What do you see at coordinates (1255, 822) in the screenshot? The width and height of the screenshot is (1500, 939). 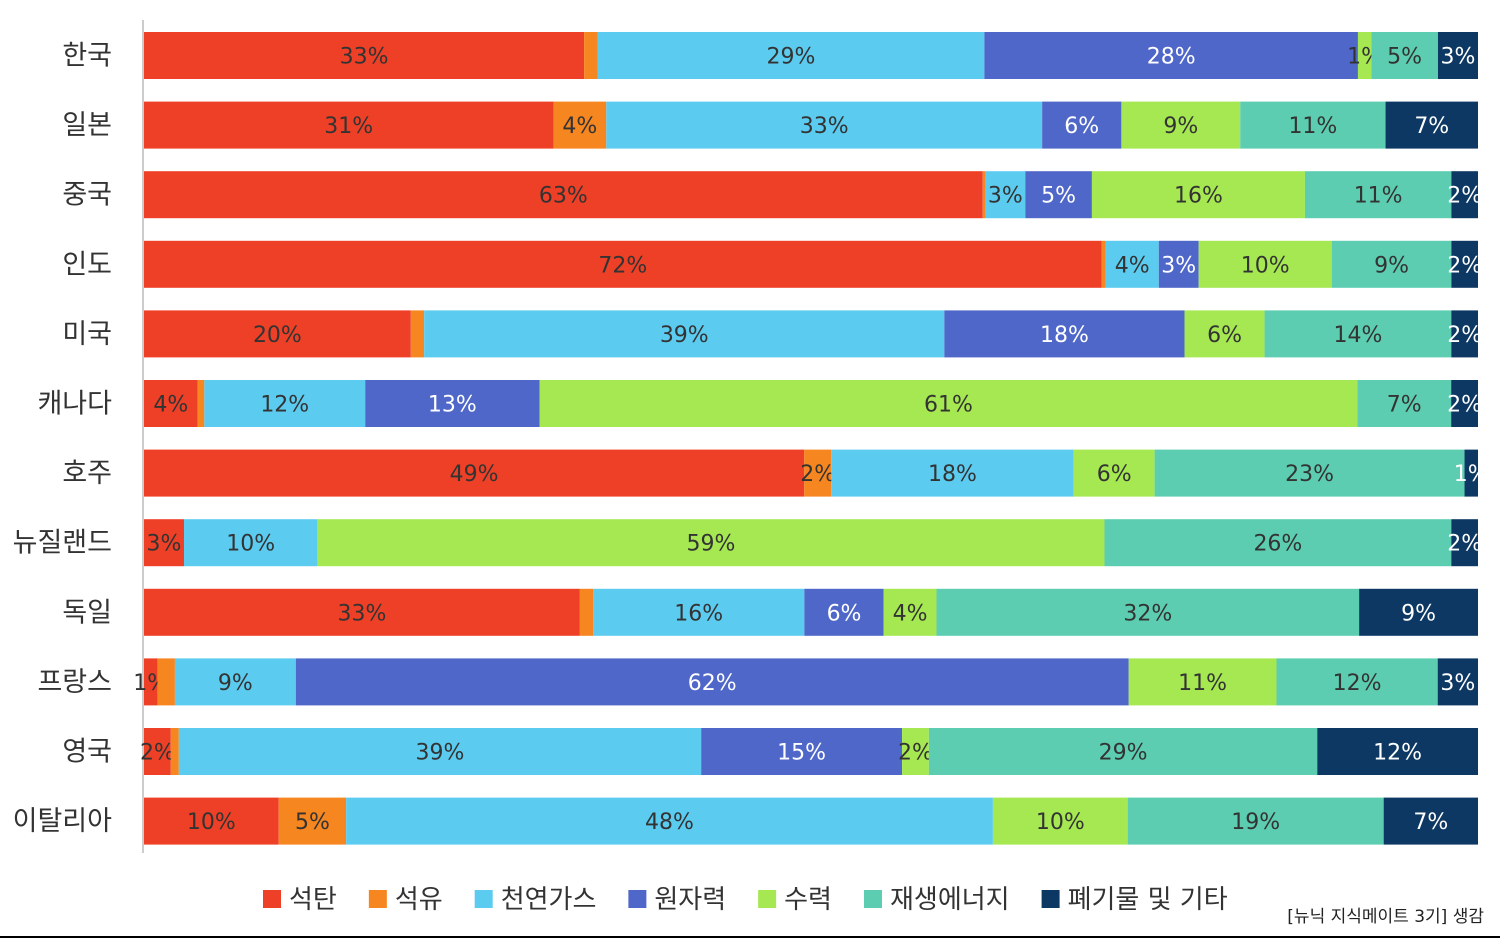 I see `data-label: 19%` at bounding box center [1255, 822].